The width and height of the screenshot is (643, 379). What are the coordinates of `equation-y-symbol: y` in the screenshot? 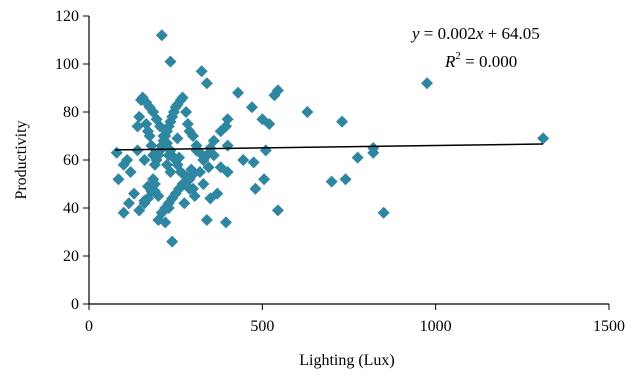 It's located at (415, 33).